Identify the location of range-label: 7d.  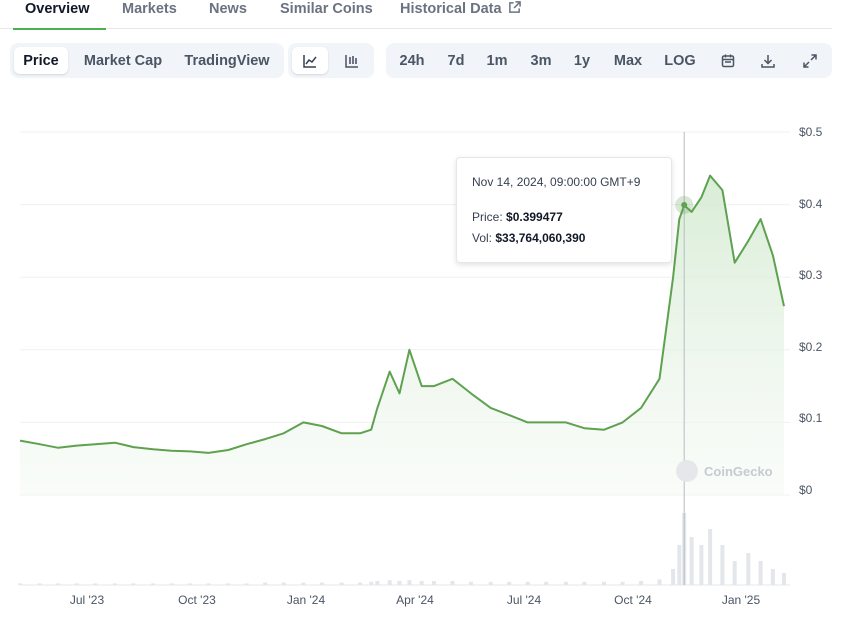
(456, 60).